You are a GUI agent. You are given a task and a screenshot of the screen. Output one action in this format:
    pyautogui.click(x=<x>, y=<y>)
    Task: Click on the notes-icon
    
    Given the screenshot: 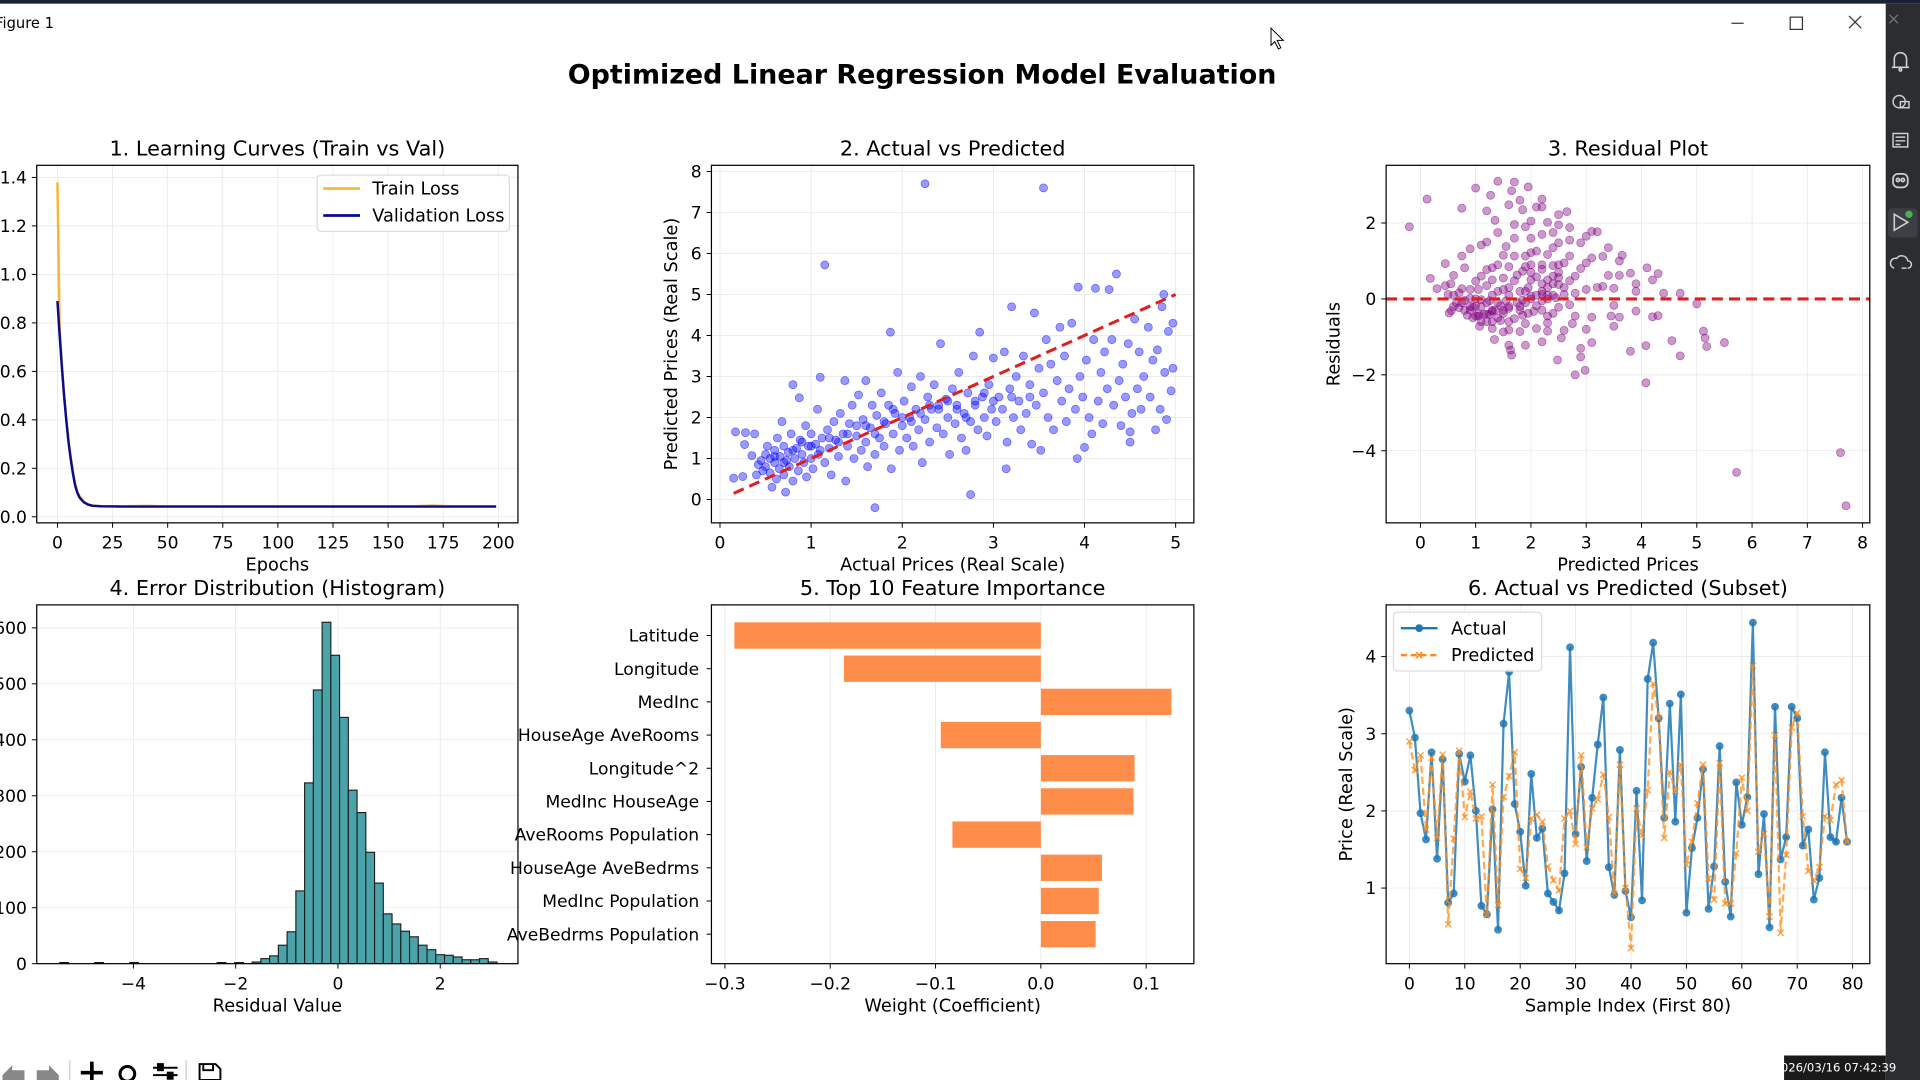 What is the action you would take?
    pyautogui.click(x=1900, y=140)
    